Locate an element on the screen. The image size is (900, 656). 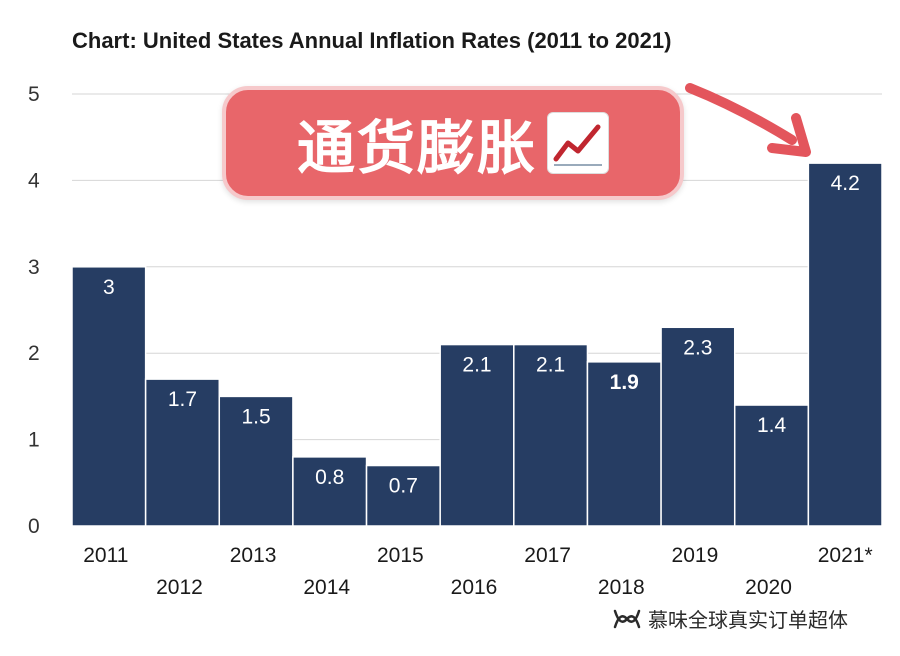
x-tick-label: 2019 is located at coordinates (695, 555).